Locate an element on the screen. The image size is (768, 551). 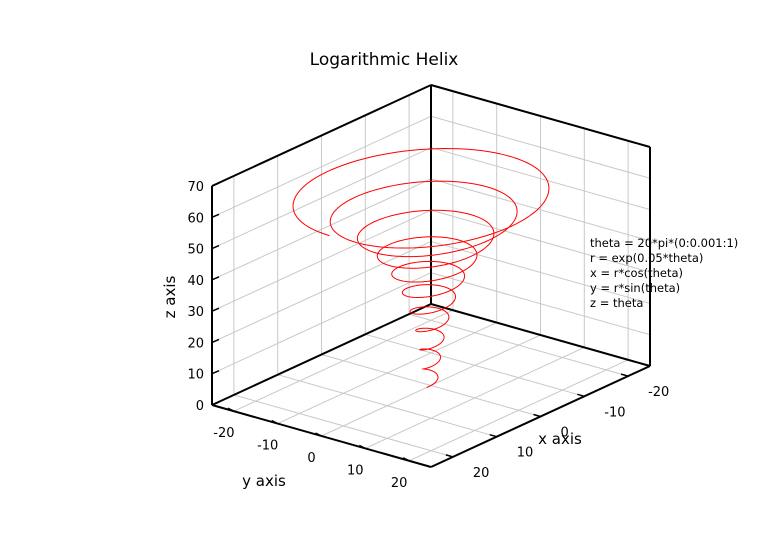
z-tick-label: 10 is located at coordinates (195, 375).